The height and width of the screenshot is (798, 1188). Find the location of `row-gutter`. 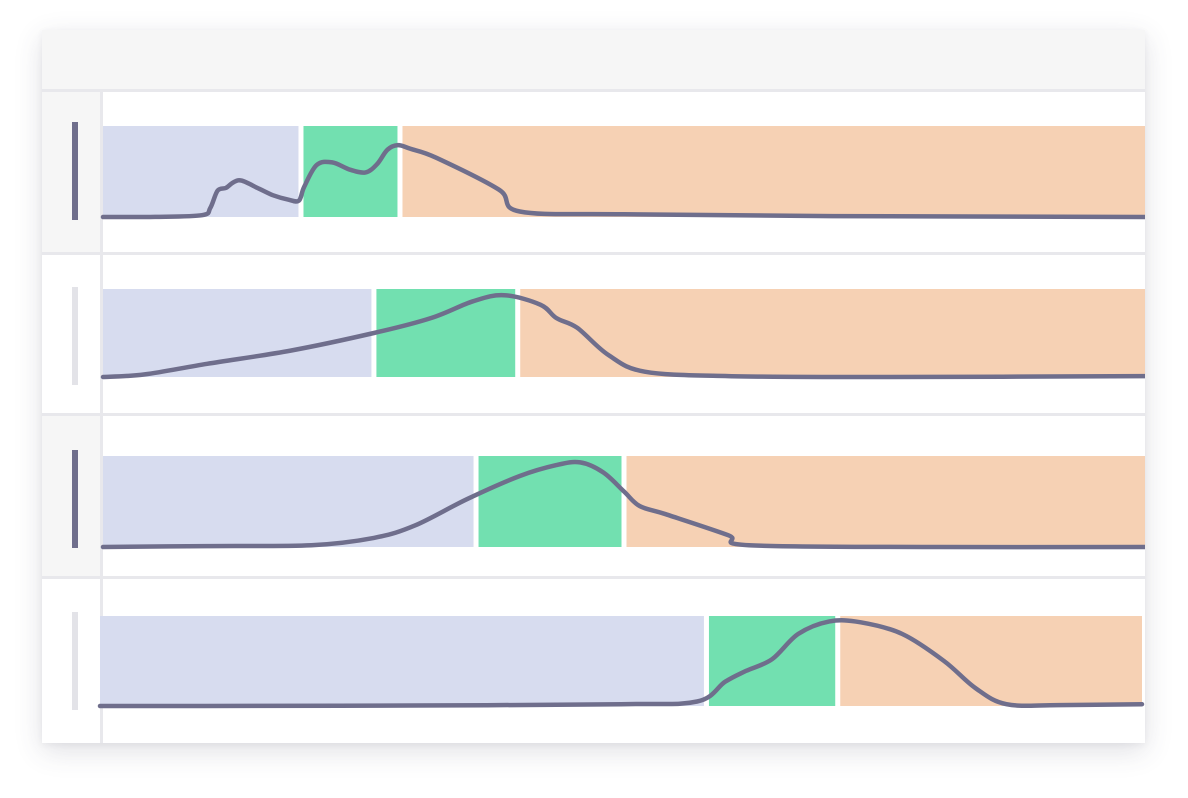

row-gutter is located at coordinates (72, 334).